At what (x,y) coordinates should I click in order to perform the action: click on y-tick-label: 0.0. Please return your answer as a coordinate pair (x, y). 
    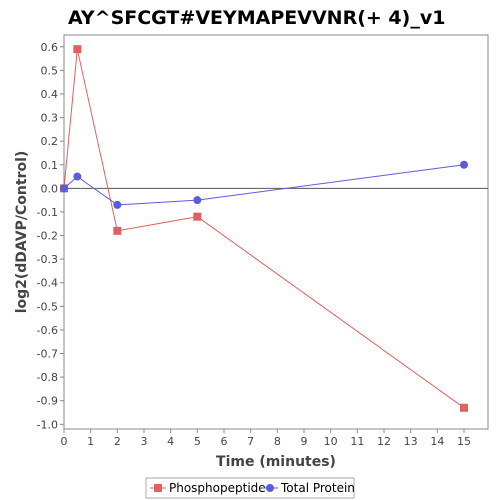
    Looking at the image, I should click on (50, 188).